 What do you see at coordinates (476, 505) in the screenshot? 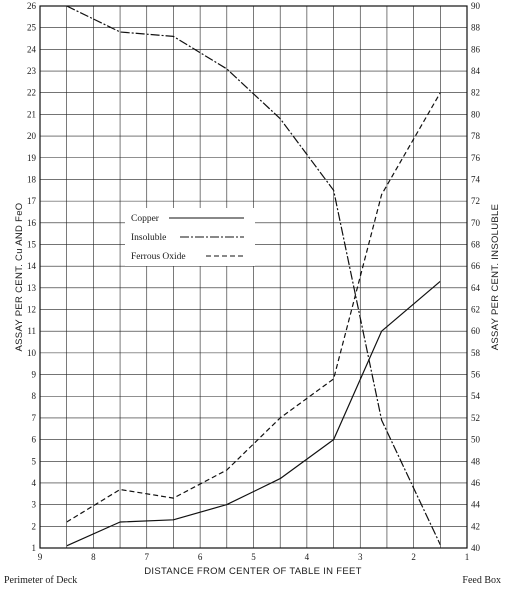
I see `y-tick-label-right: 44` at bounding box center [476, 505].